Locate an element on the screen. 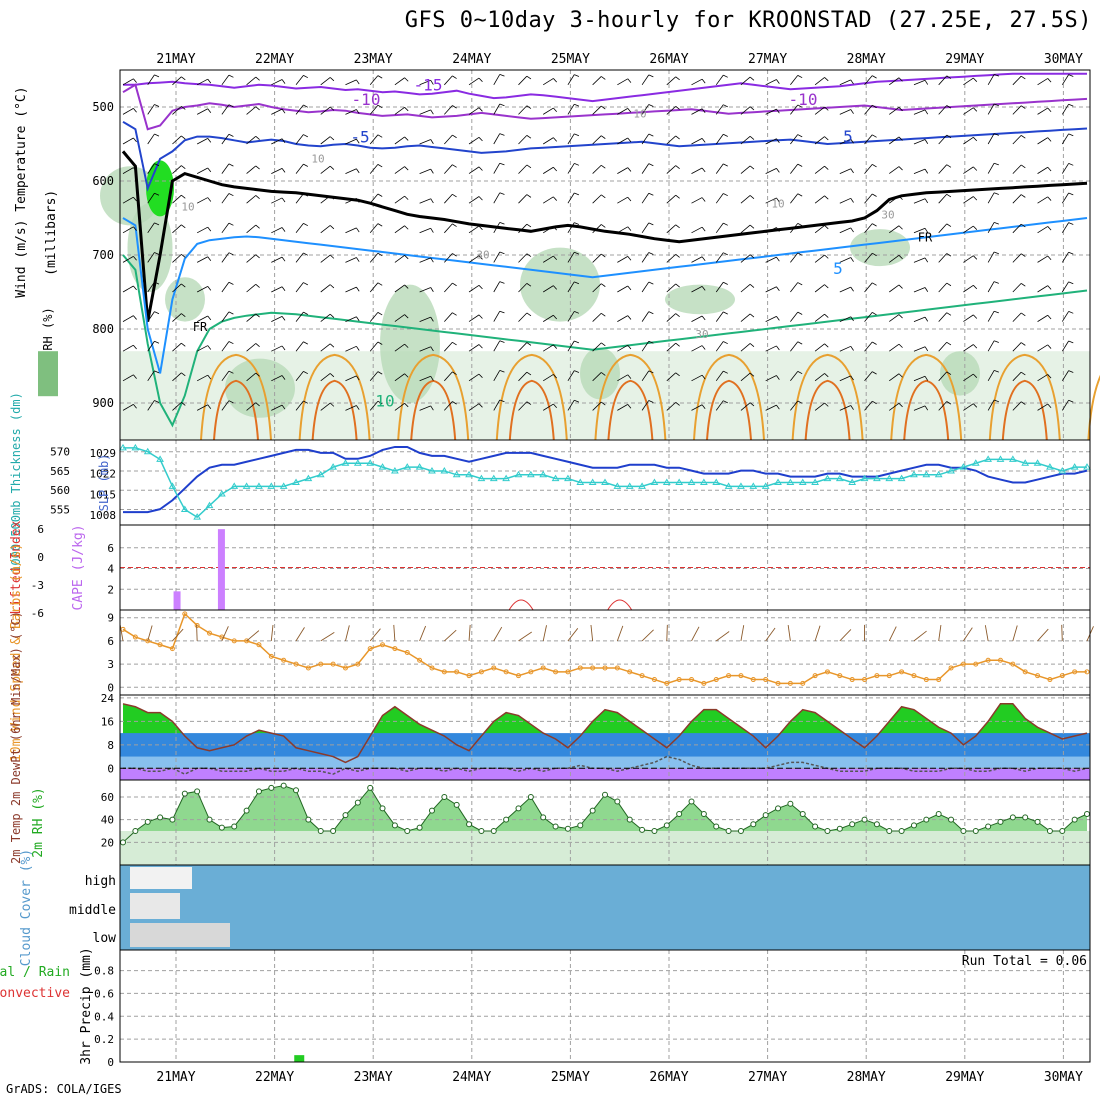 This screenshot has height=1100, width=1100. cloud-level-label: high is located at coordinates (100, 881).